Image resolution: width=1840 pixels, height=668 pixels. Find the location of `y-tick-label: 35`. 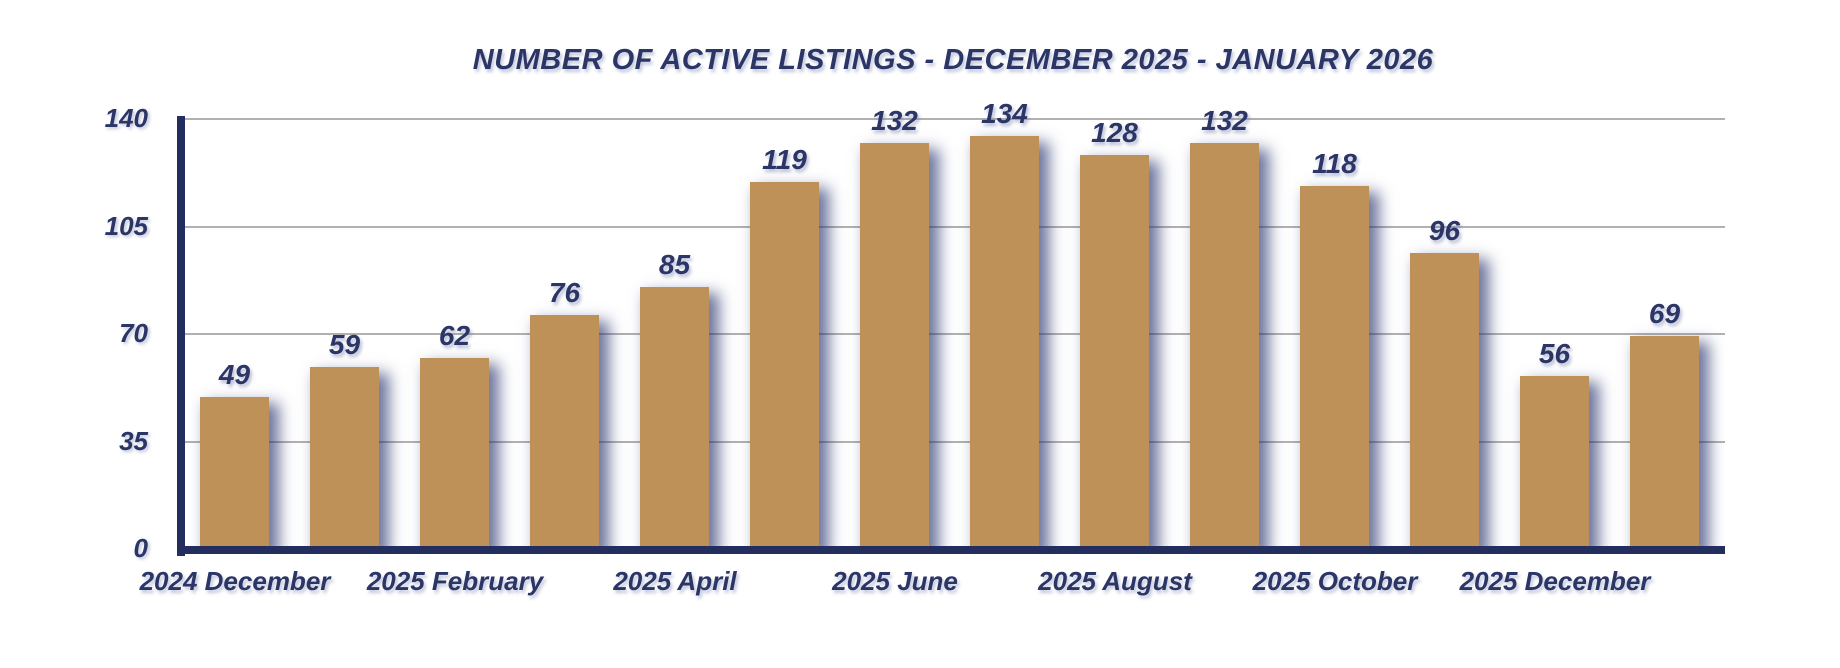

y-tick-label: 35 is located at coordinates (133, 441).